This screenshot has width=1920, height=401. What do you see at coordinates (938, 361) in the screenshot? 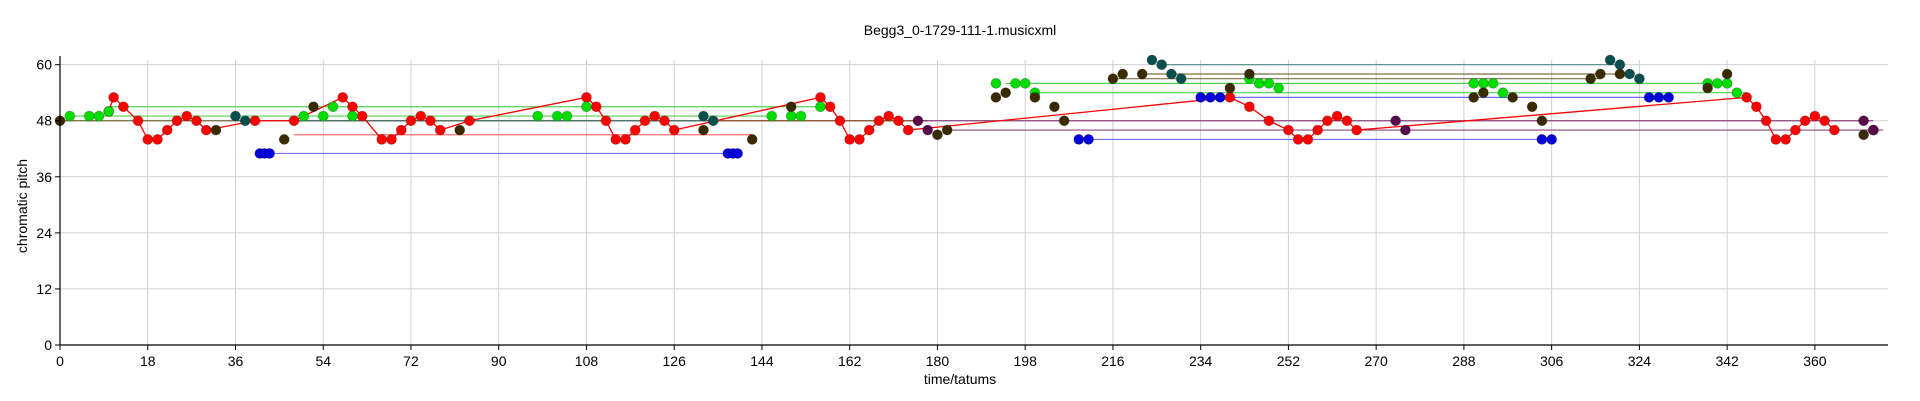
I see `x-tick-label: 180` at bounding box center [938, 361].